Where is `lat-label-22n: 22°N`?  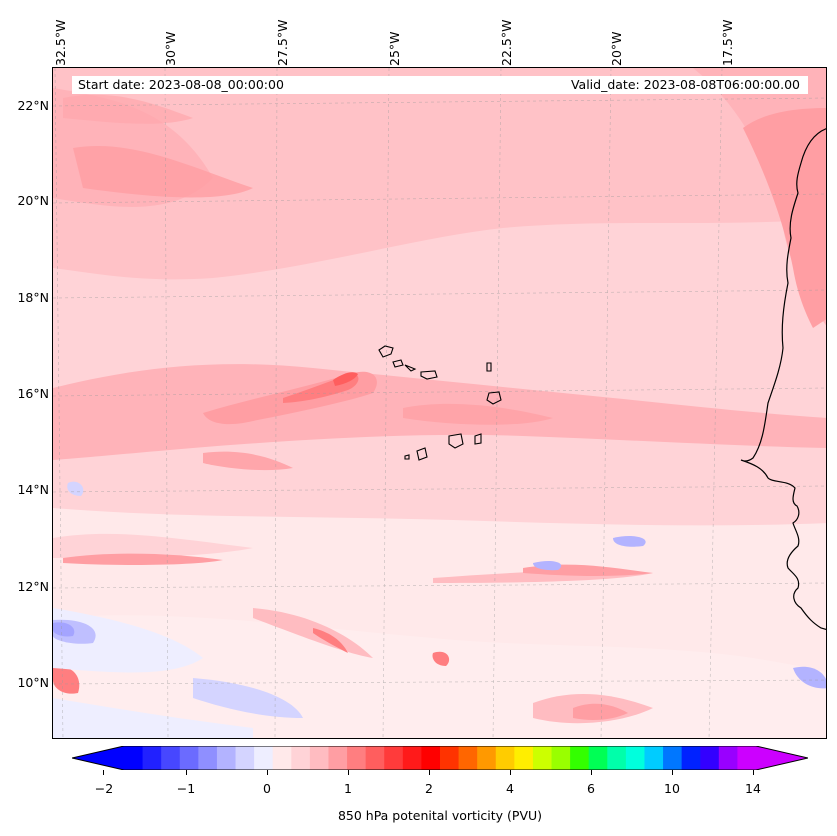 lat-label-22n: 22°N is located at coordinates (33, 105).